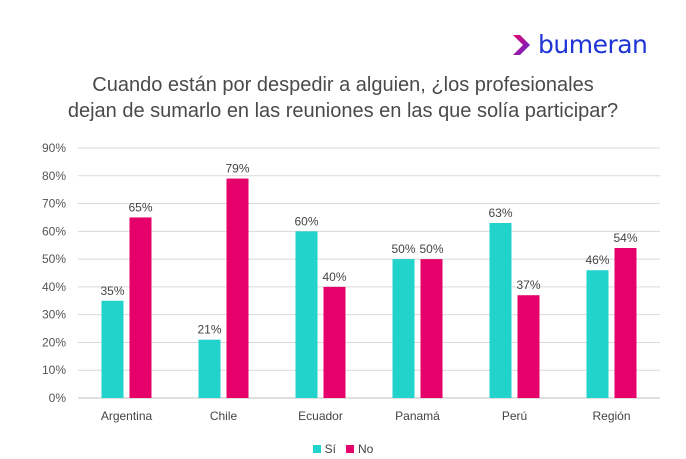  Describe the element at coordinates (54, 259) in the screenshot. I see `y-tick-label: 50%` at that location.